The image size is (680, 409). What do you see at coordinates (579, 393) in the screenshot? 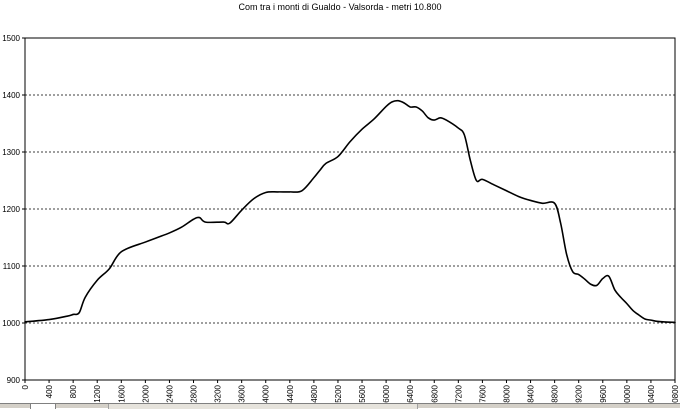
I see `x-tick-label: 9200` at bounding box center [579, 393].